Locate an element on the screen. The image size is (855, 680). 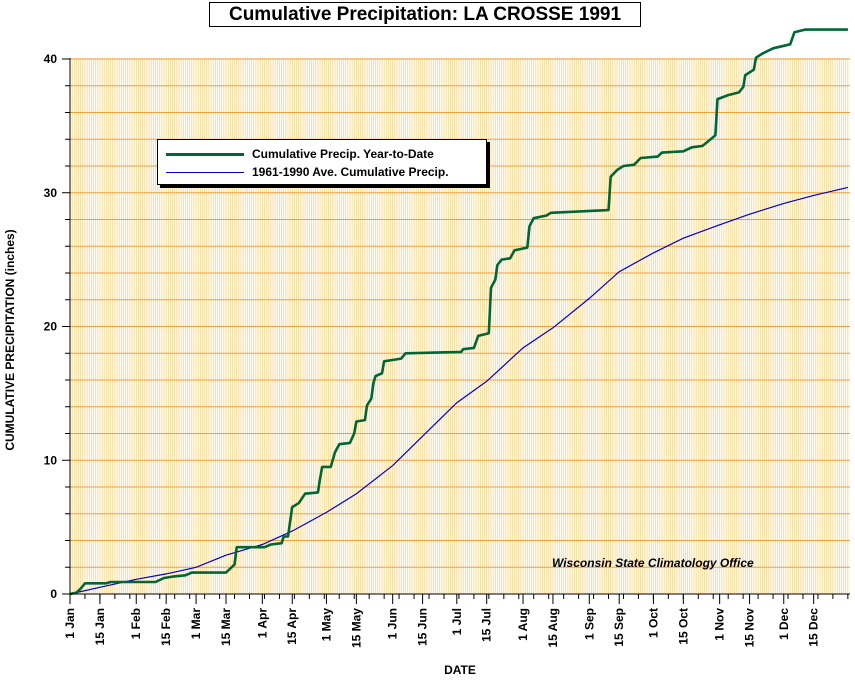
y-axis-label: CUMULATIVE PRECIPITATION (inches) is located at coordinates (10, 340).